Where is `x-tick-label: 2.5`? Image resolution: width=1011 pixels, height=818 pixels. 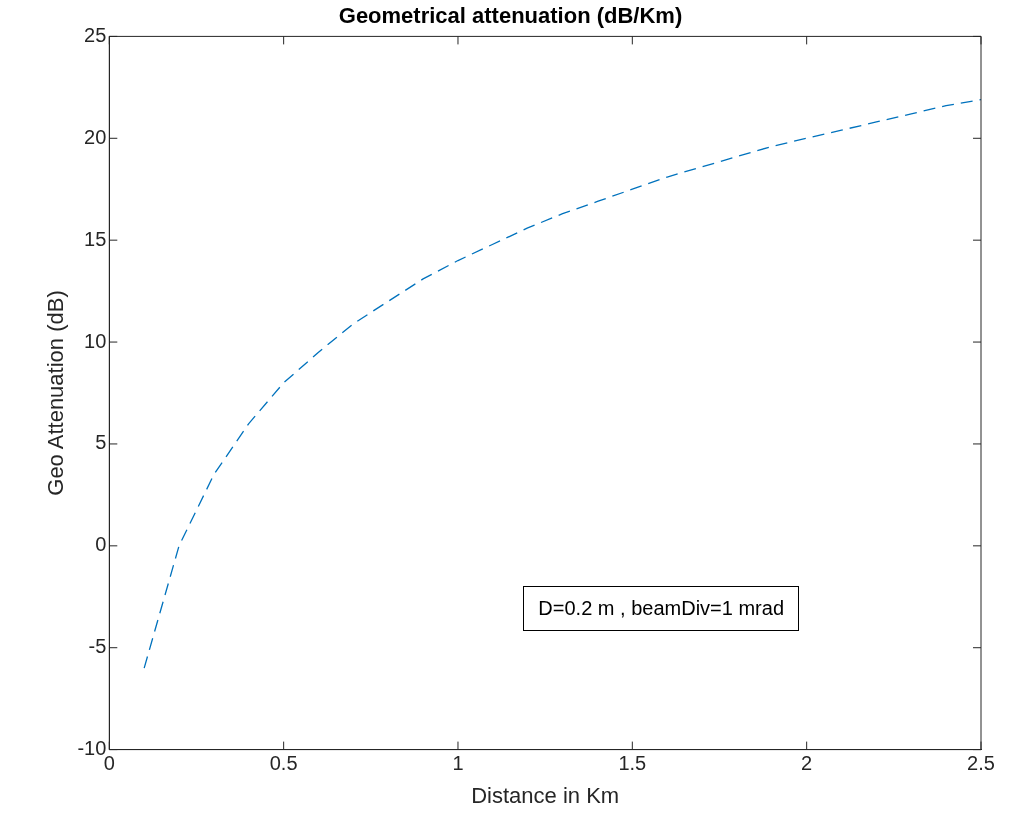 x-tick-label: 2.5 is located at coordinates (981, 763).